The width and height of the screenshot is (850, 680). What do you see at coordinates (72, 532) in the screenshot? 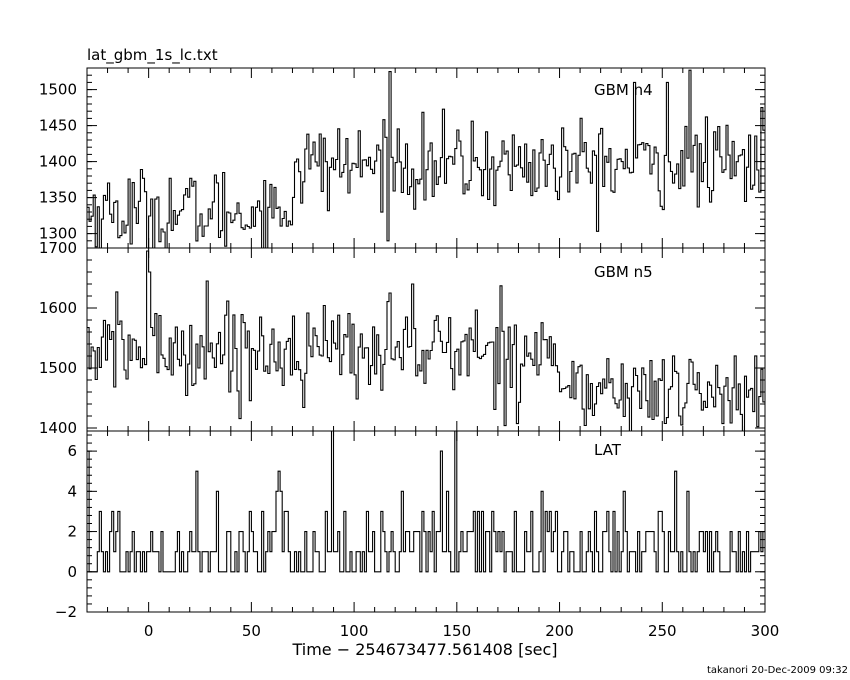
I see `y-tick-label: 2` at bounding box center [72, 532].